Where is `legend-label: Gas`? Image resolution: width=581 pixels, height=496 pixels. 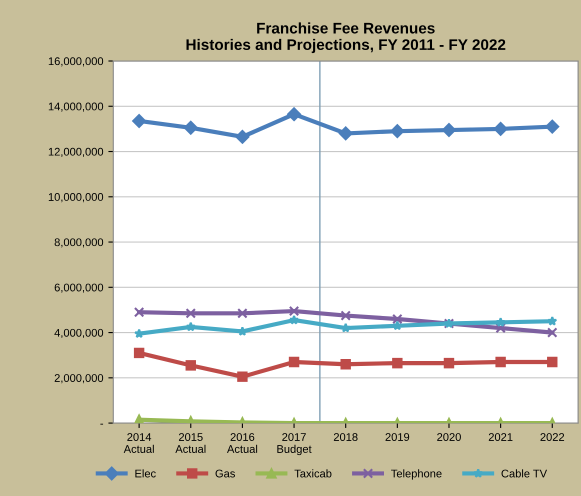 legend-label: Gas is located at coordinates (225, 474).